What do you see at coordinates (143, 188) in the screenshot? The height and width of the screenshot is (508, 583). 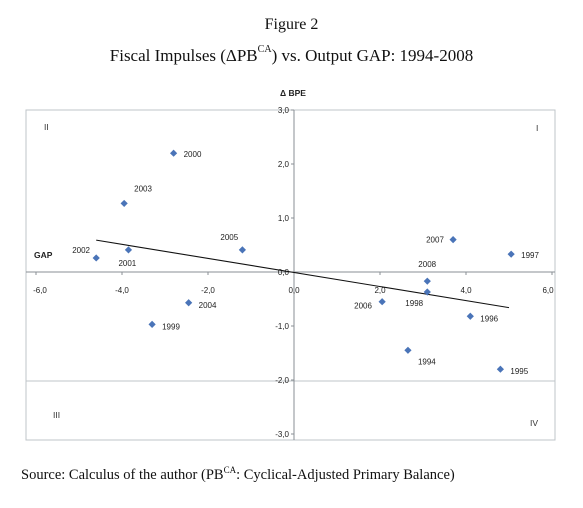 I see `data-label: 2003` at bounding box center [143, 188].